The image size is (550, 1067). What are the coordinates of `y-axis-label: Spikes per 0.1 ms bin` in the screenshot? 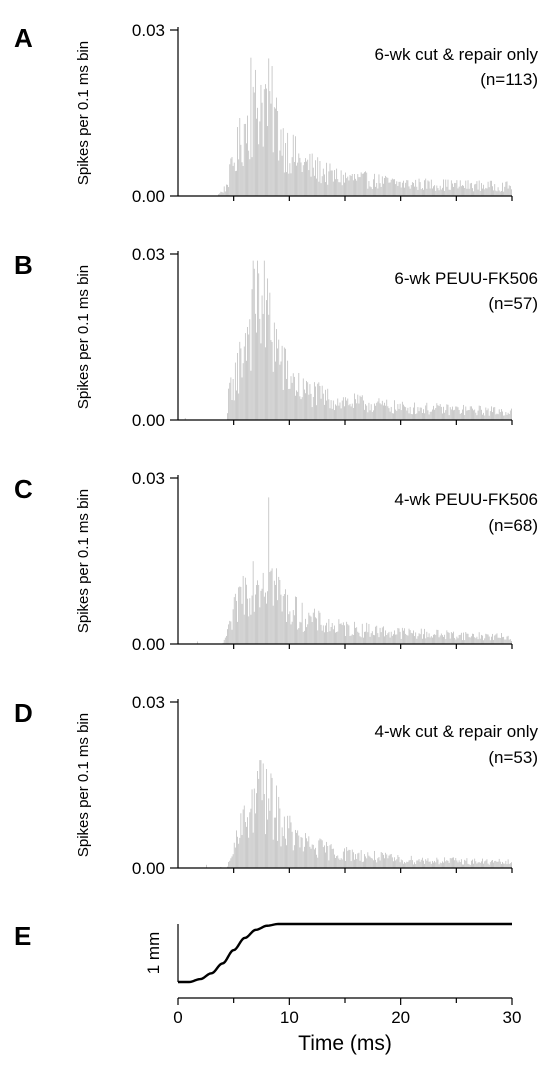 It's located at (83, 337).